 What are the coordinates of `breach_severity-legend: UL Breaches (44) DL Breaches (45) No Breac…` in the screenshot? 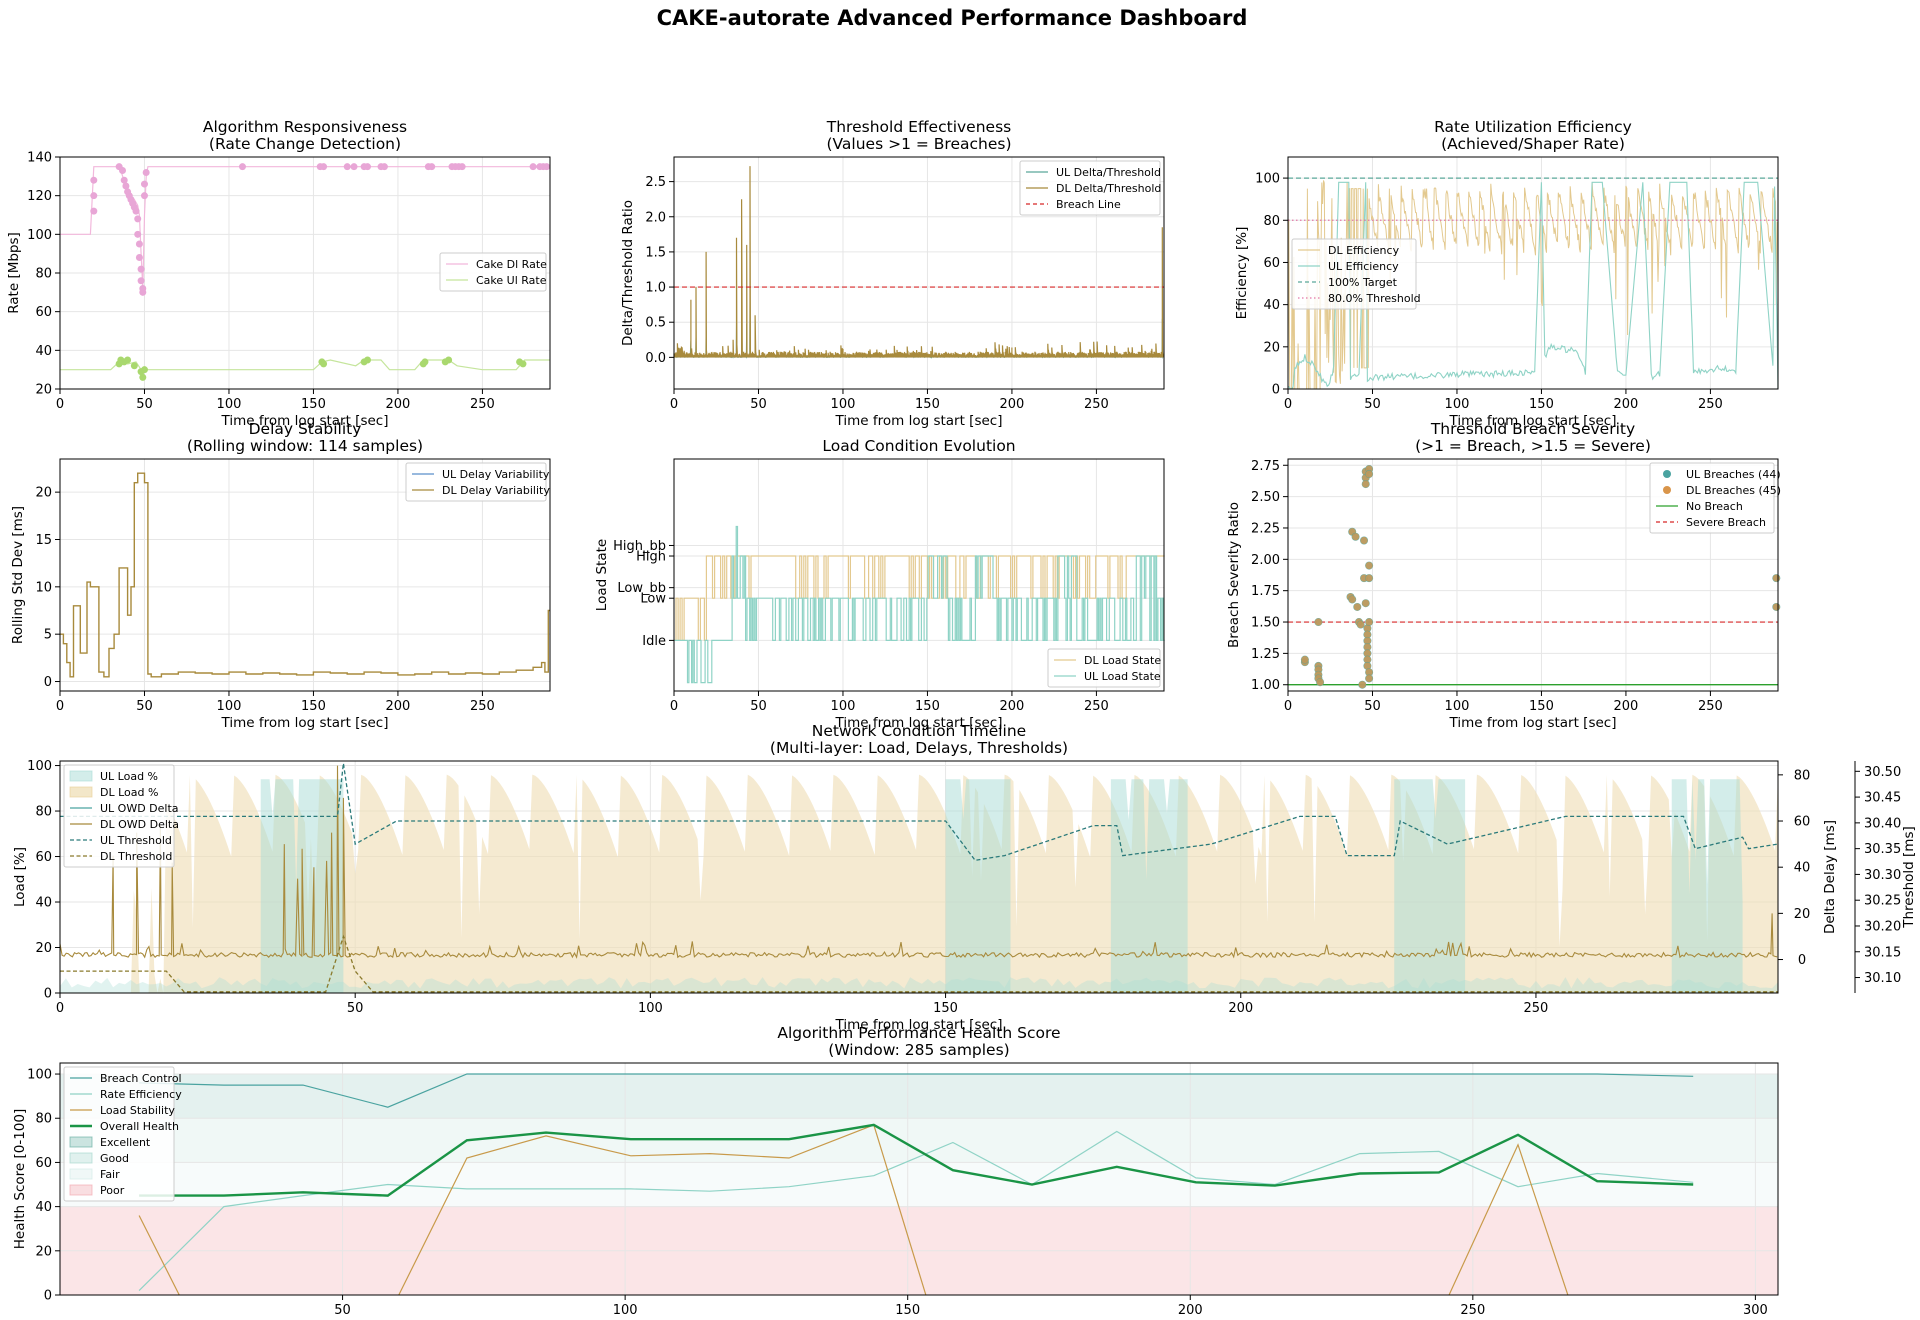 It's located at (1715, 498).